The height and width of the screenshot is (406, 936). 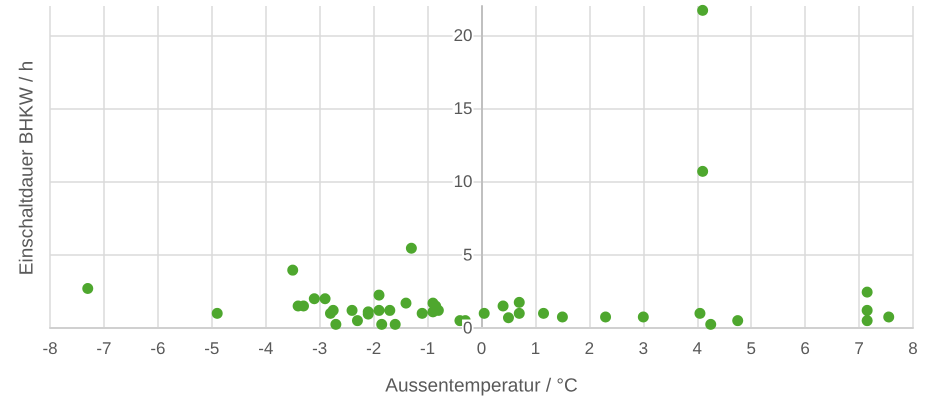 I want to click on x-tick-label: -4, so click(x=266, y=348).